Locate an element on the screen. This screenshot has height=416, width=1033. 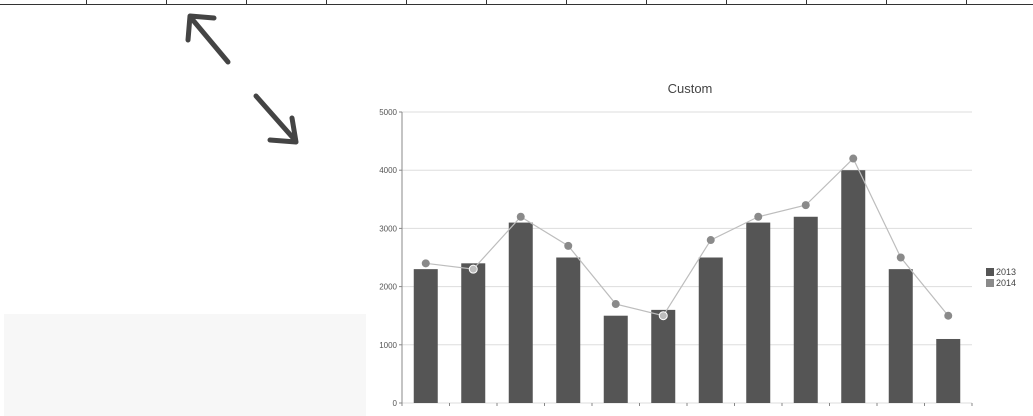
chart-title: Custom is located at coordinates (690, 88).